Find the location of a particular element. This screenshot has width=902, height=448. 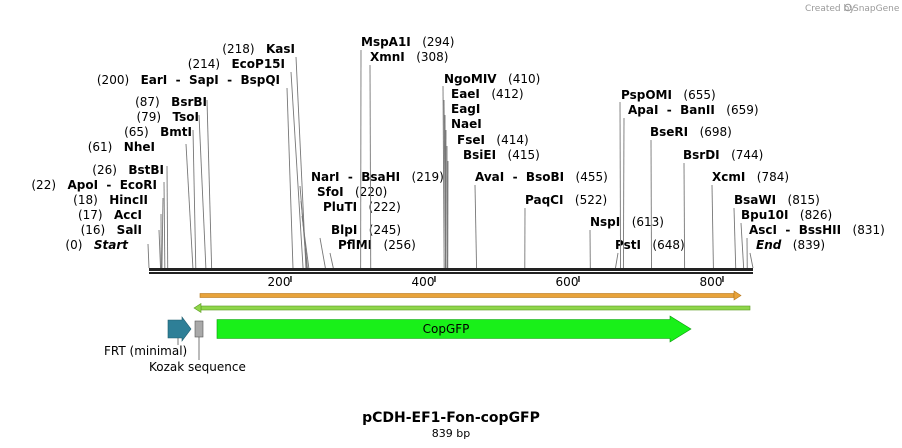

credit-brand: SnapGene is located at coordinates (876, 9).